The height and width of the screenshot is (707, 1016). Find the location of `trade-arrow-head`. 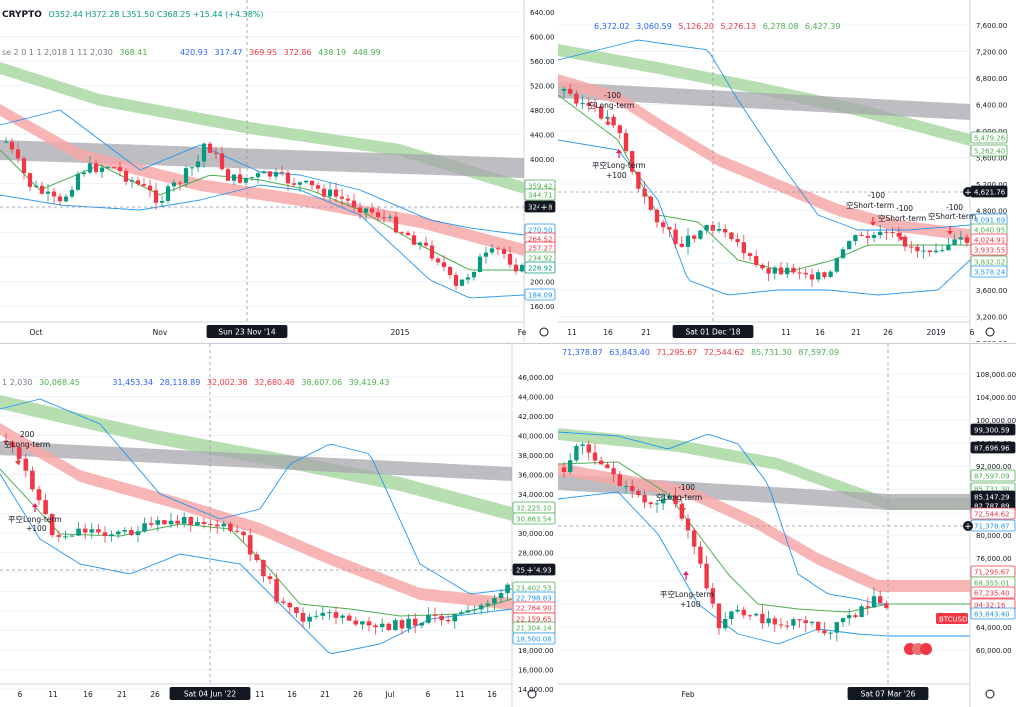

trade-arrow-head is located at coordinates (683, 510).